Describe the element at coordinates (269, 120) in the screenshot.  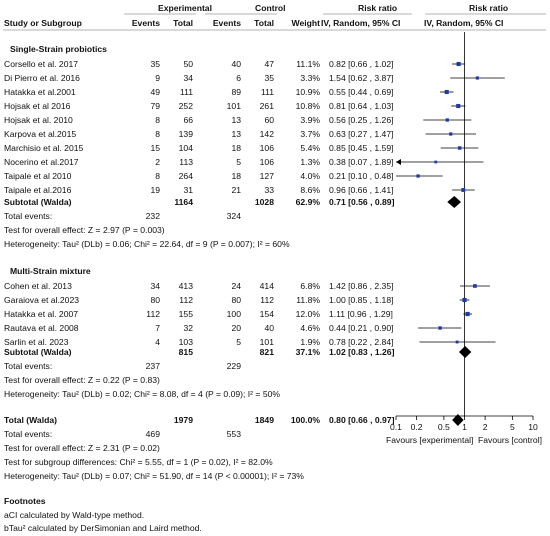
I see `total-2: 60` at that location.